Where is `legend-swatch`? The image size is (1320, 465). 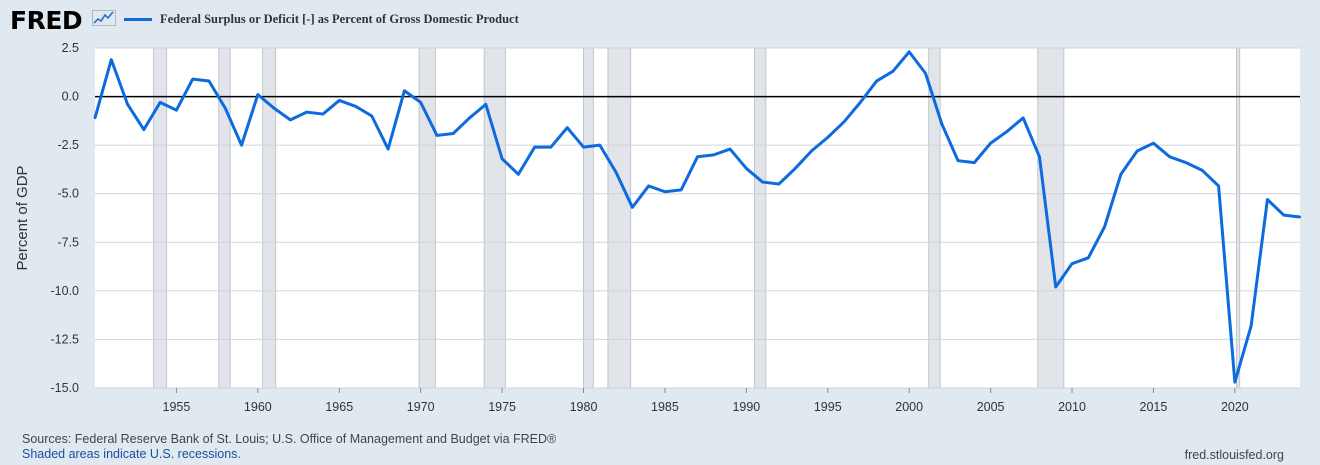
legend-swatch is located at coordinates (138, 19).